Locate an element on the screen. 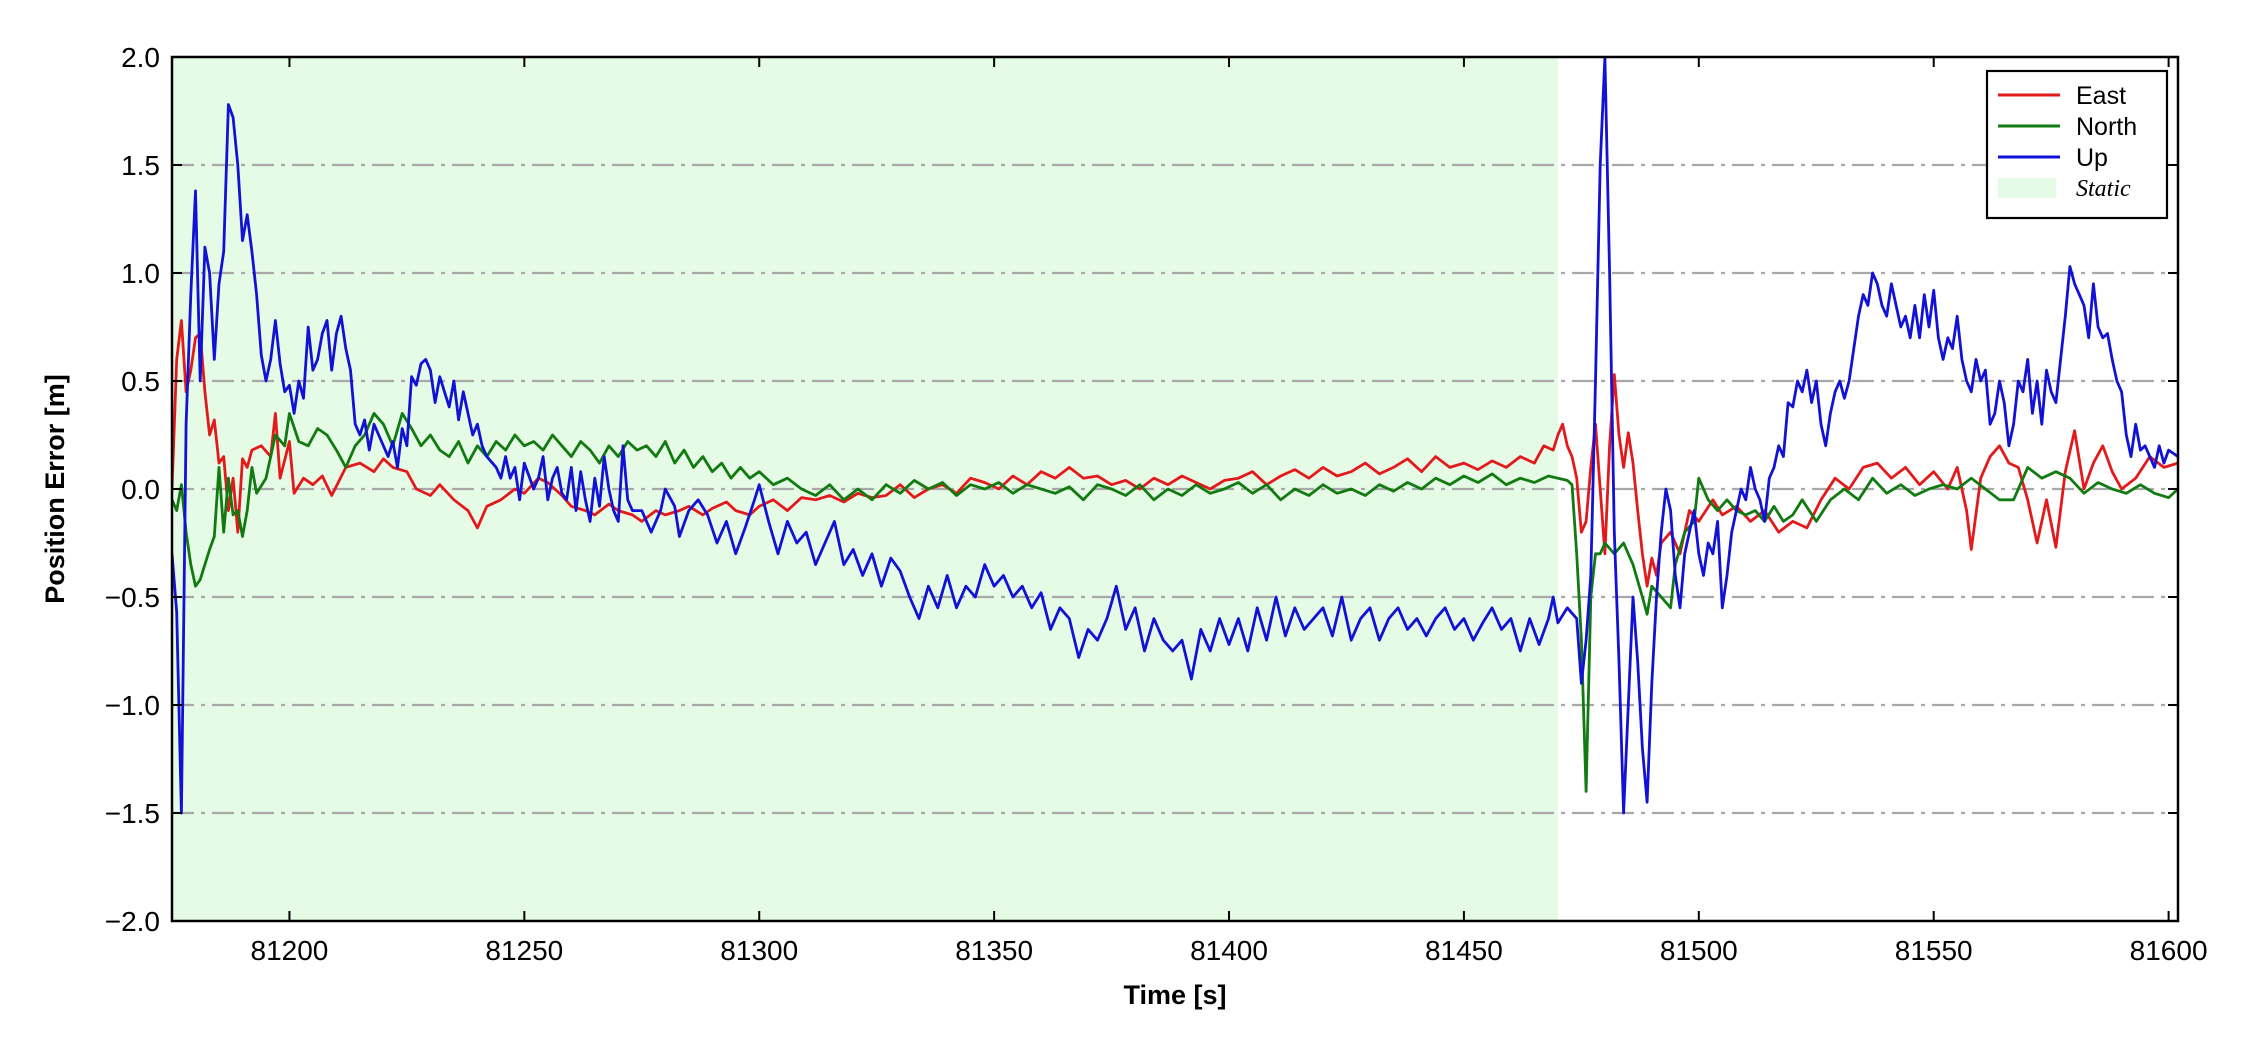 The height and width of the screenshot is (1055, 2250). x-tick-label: 81500 is located at coordinates (1699, 950).